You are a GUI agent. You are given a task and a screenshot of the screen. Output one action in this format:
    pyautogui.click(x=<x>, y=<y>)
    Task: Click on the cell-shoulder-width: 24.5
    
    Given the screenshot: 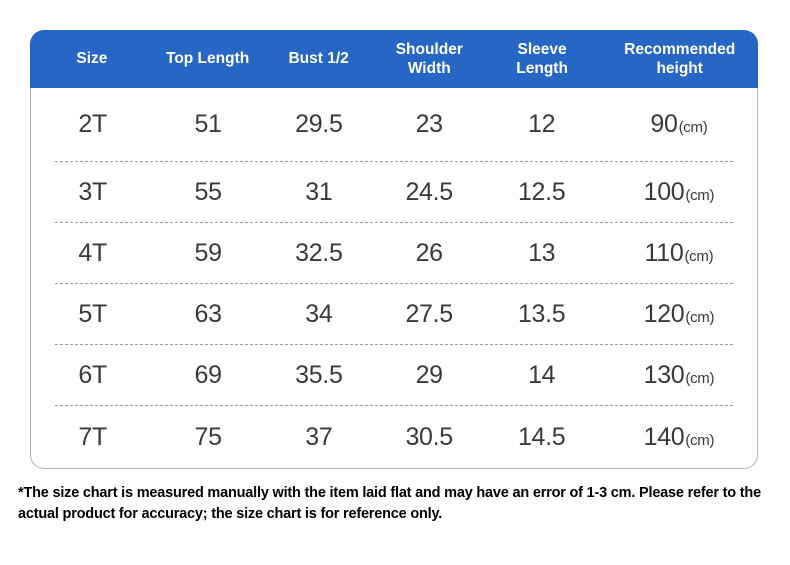 What is the action you would take?
    pyautogui.click(x=429, y=191)
    